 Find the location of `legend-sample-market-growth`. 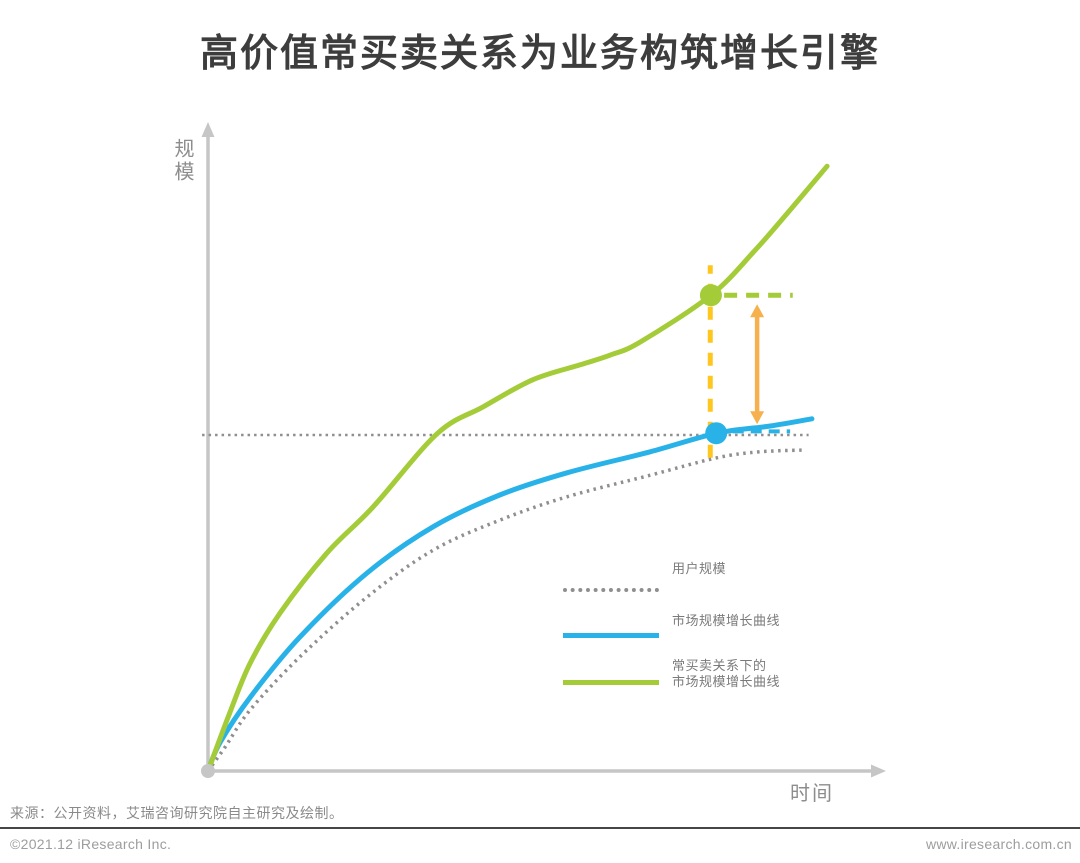

legend-sample-market-growth is located at coordinates (611, 635).